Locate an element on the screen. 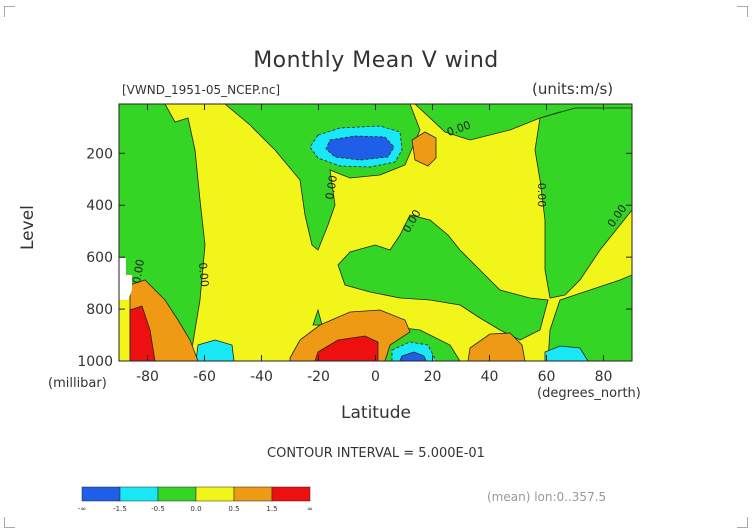 The width and height of the screenshot is (752, 532). y-axis-unit: (millibar) is located at coordinates (77, 383).